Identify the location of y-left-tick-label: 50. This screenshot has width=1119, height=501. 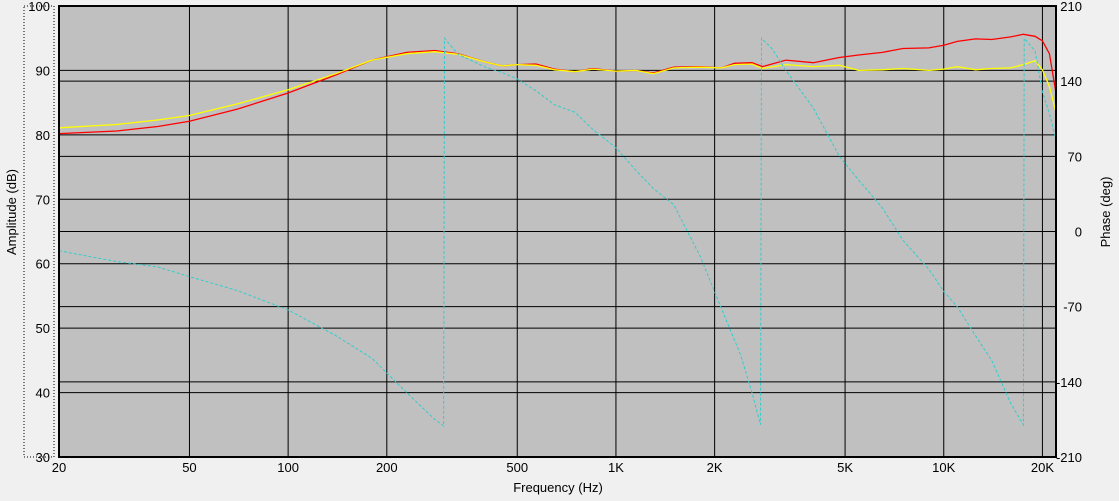
(43, 328).